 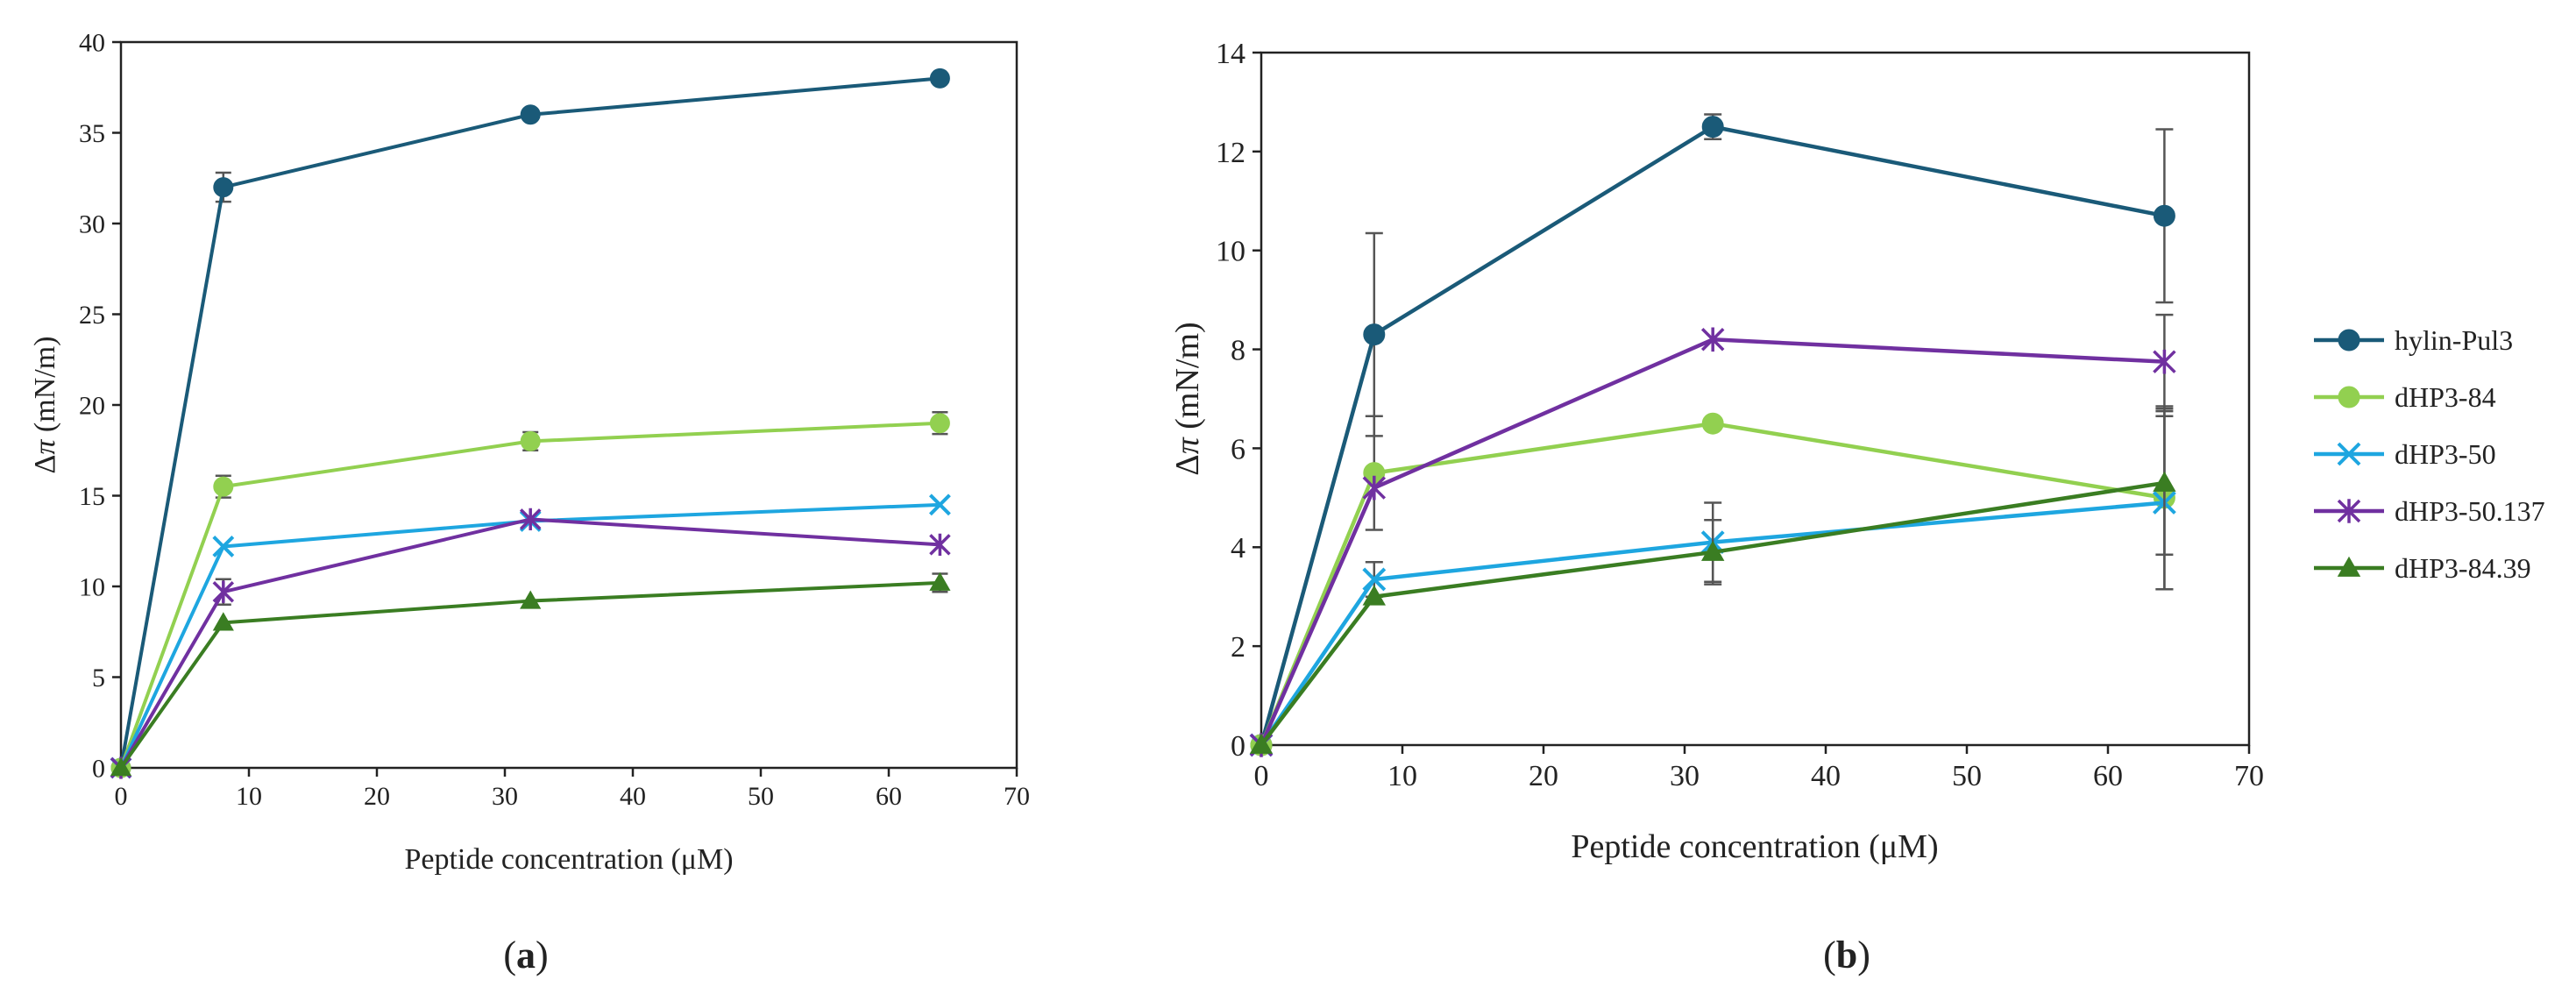 I want to click on y-axis-label-pi-a: π, so click(x=45, y=447).